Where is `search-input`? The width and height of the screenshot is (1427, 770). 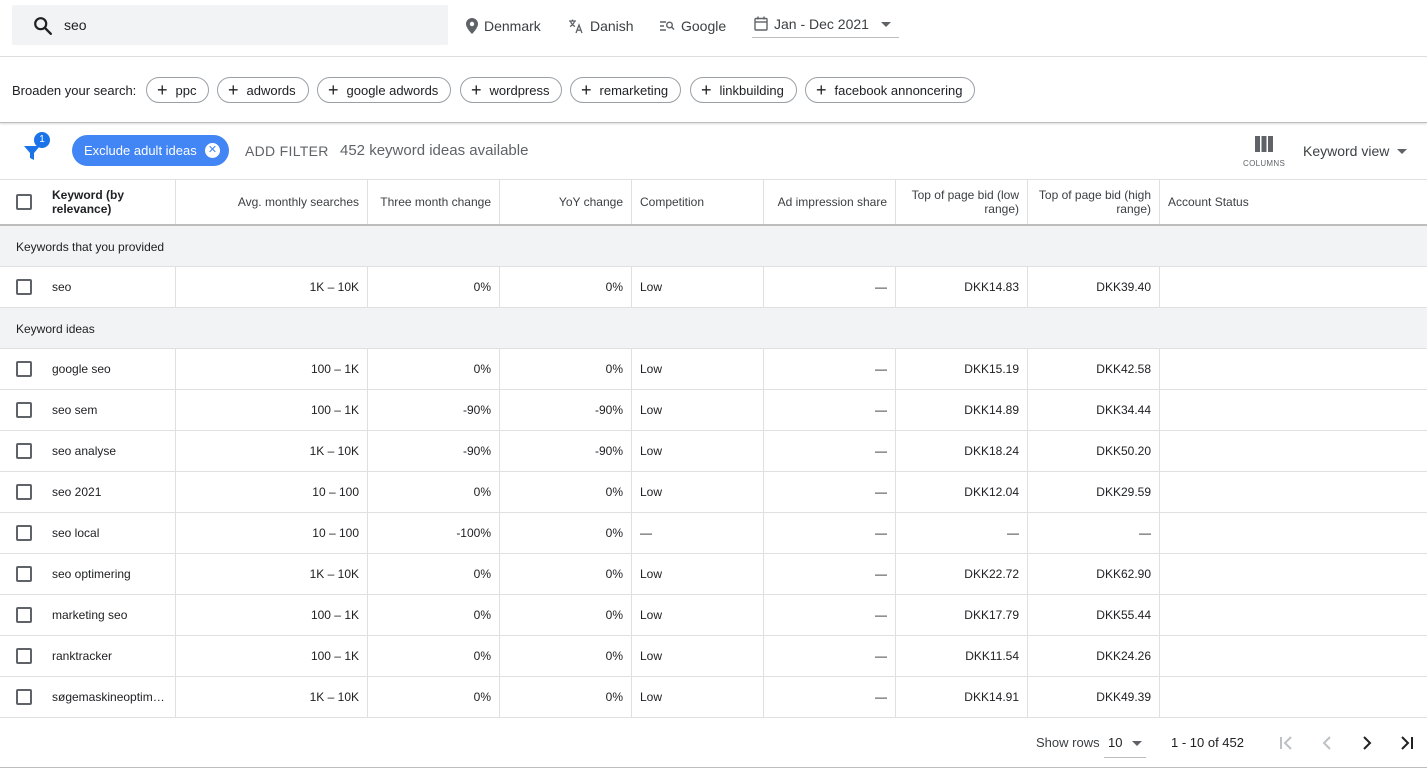 search-input is located at coordinates (249, 25).